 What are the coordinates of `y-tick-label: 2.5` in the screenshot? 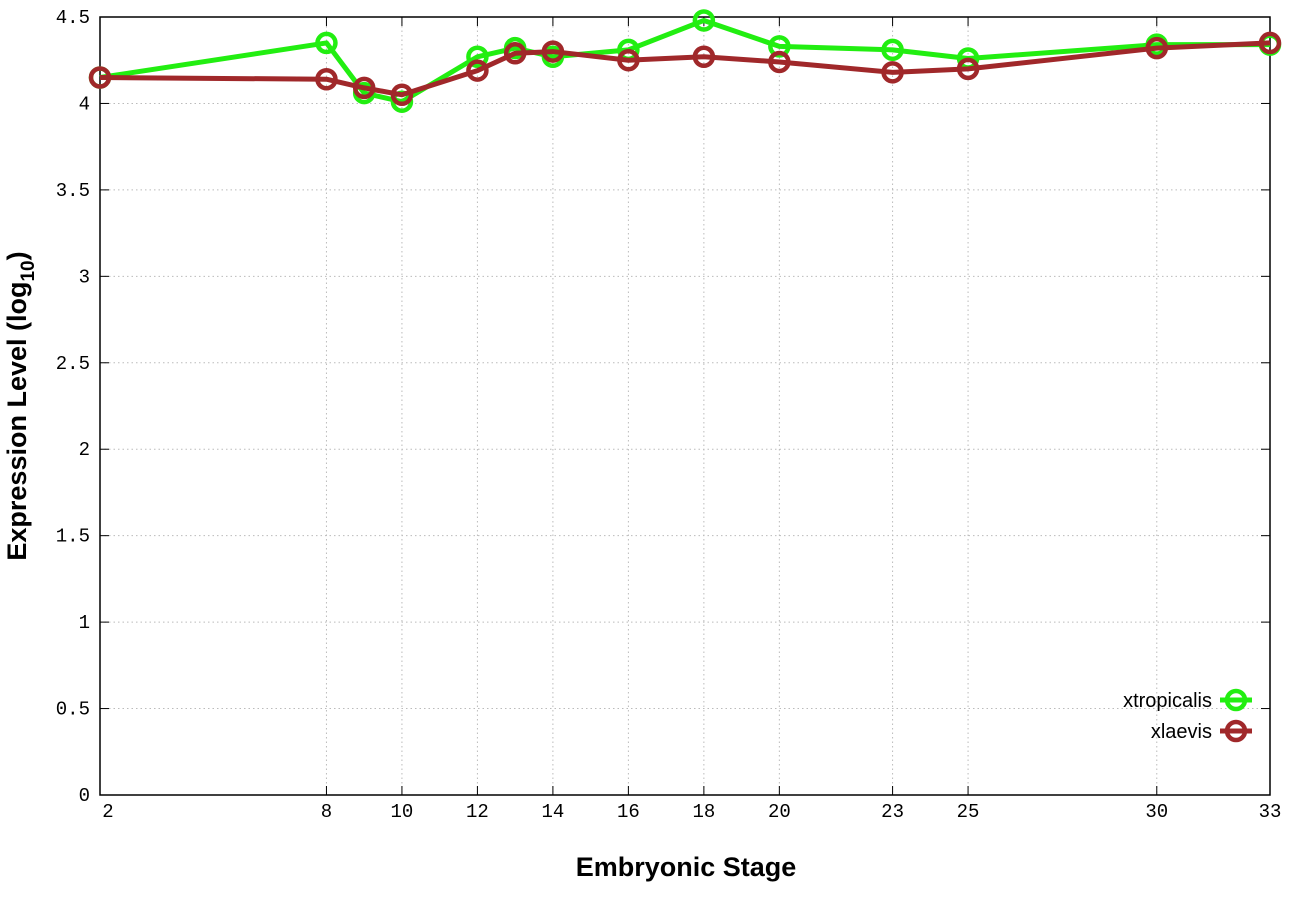 It's located at (73, 364).